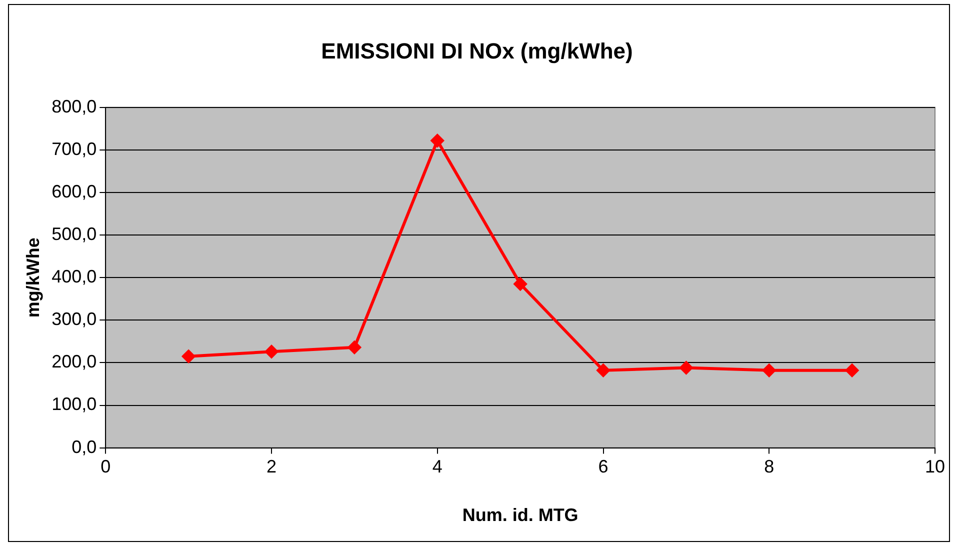 This screenshot has height=546, width=957. What do you see at coordinates (74, 276) in the screenshot?
I see `y-tick-label: 400,0` at bounding box center [74, 276].